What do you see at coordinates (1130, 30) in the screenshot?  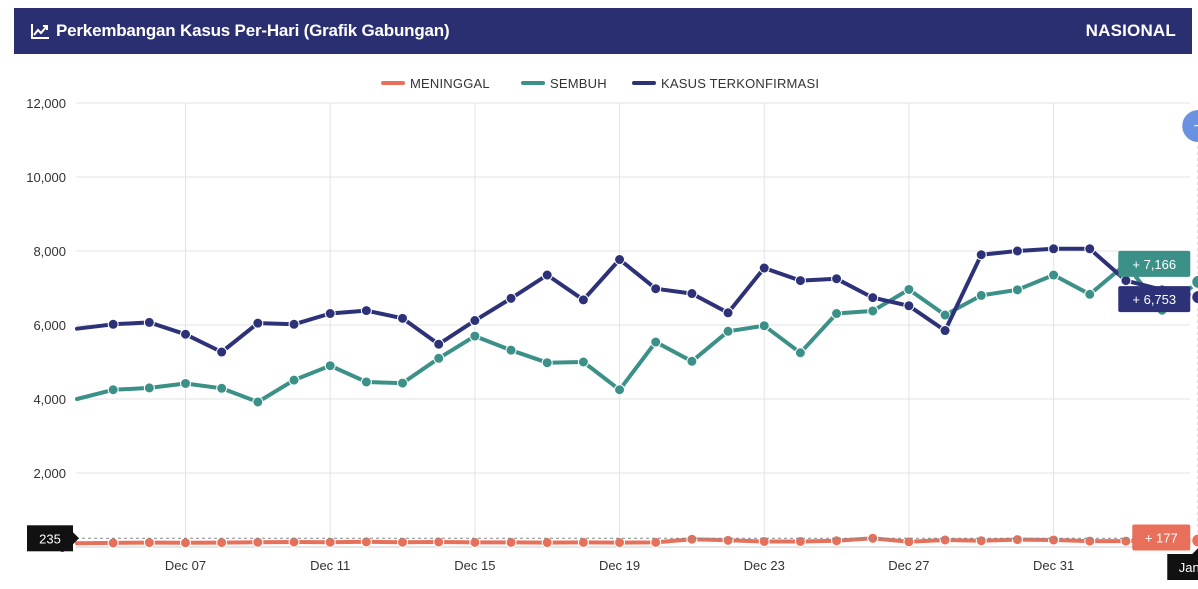 I see `scope-label: NASIONAL` at bounding box center [1130, 30].